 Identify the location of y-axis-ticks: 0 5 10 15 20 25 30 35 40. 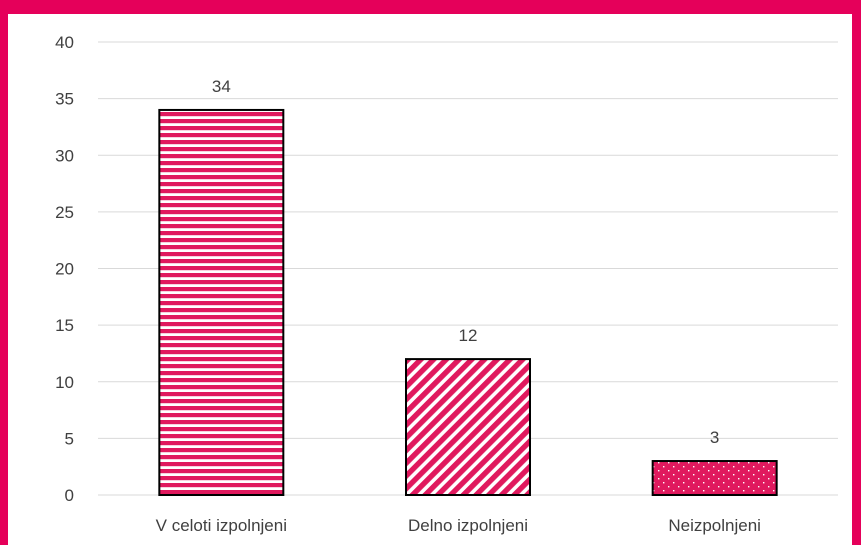
(64, 269).